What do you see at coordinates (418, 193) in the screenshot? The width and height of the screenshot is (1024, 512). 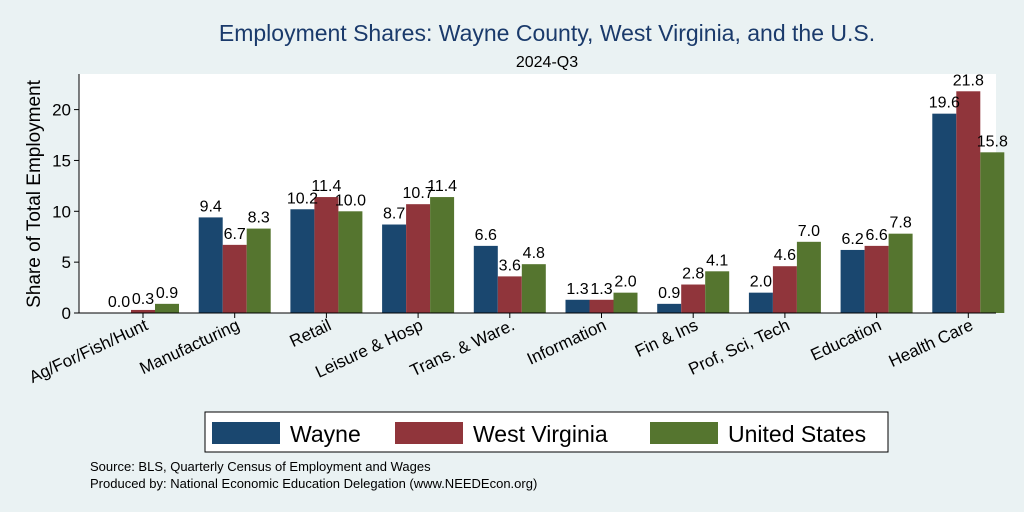 I see `data-label: 10.7` at bounding box center [418, 193].